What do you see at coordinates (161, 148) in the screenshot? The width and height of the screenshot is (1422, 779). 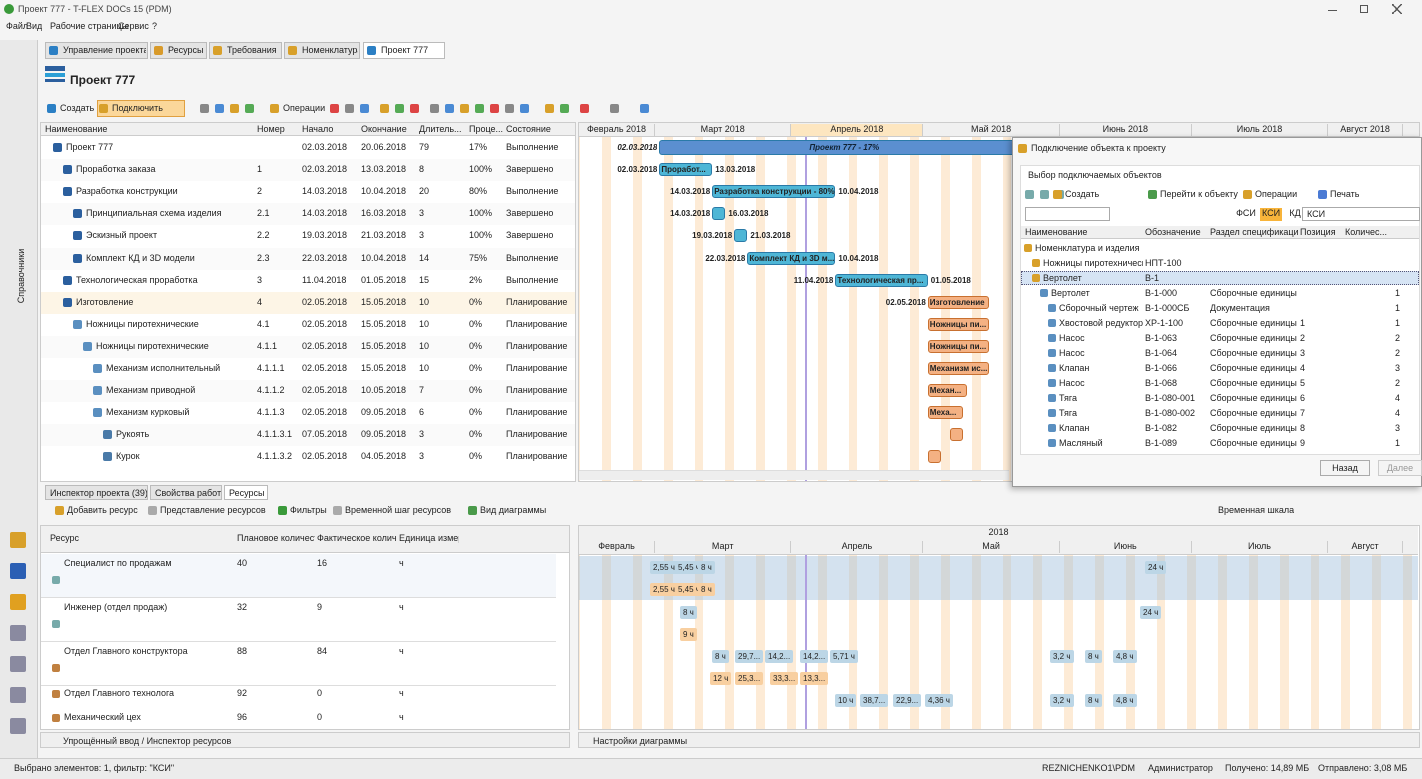 I see `cell: Проект 777` at bounding box center [161, 148].